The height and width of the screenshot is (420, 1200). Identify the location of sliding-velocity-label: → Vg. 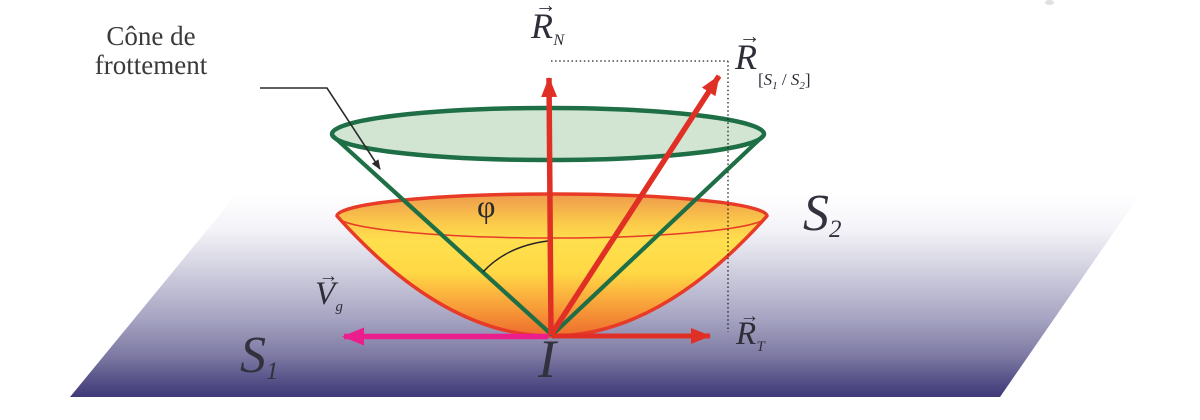
(329, 290).